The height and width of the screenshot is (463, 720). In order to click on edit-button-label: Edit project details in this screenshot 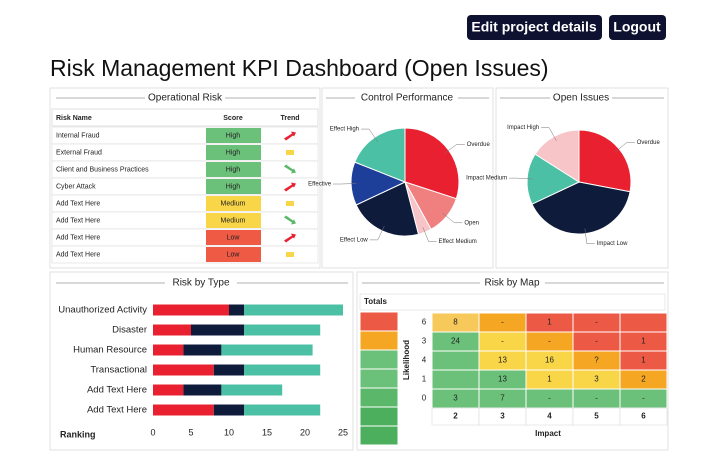, I will do `click(533, 27)`.